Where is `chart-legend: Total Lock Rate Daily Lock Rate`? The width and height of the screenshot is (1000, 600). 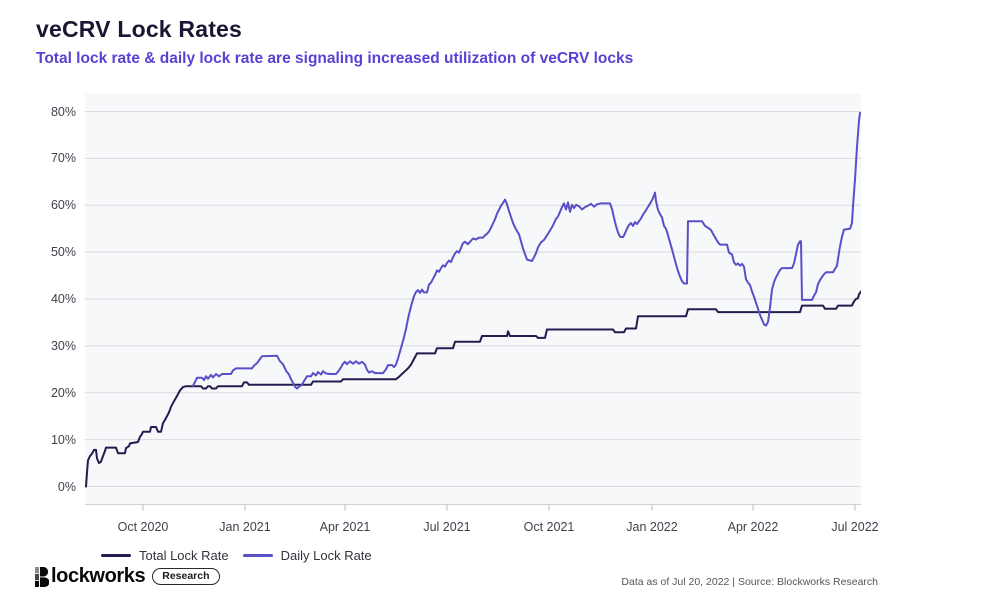
chart-legend: Total Lock Rate Daily Lock Rate is located at coordinates (236, 555).